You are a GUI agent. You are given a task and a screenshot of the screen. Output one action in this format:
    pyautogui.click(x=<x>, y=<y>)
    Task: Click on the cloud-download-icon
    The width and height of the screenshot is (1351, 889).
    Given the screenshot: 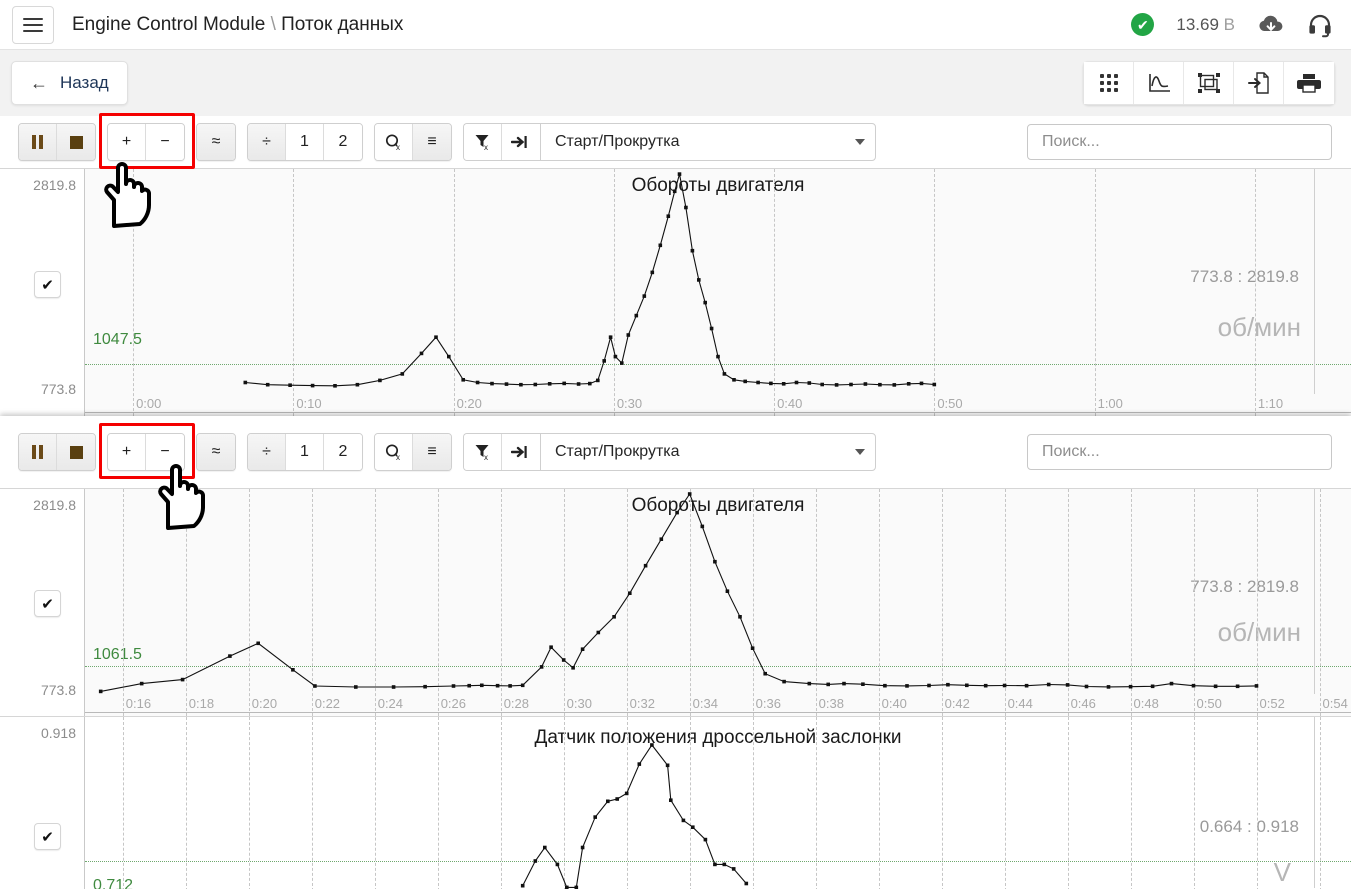 What is the action you would take?
    pyautogui.click(x=1271, y=25)
    